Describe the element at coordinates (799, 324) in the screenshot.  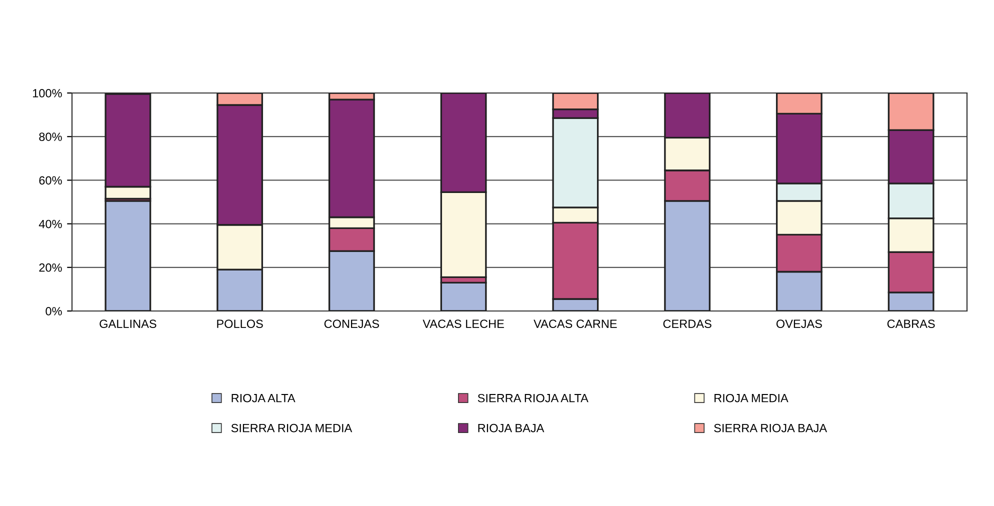
I see `x-tick-label: OVEJAS` at that location.